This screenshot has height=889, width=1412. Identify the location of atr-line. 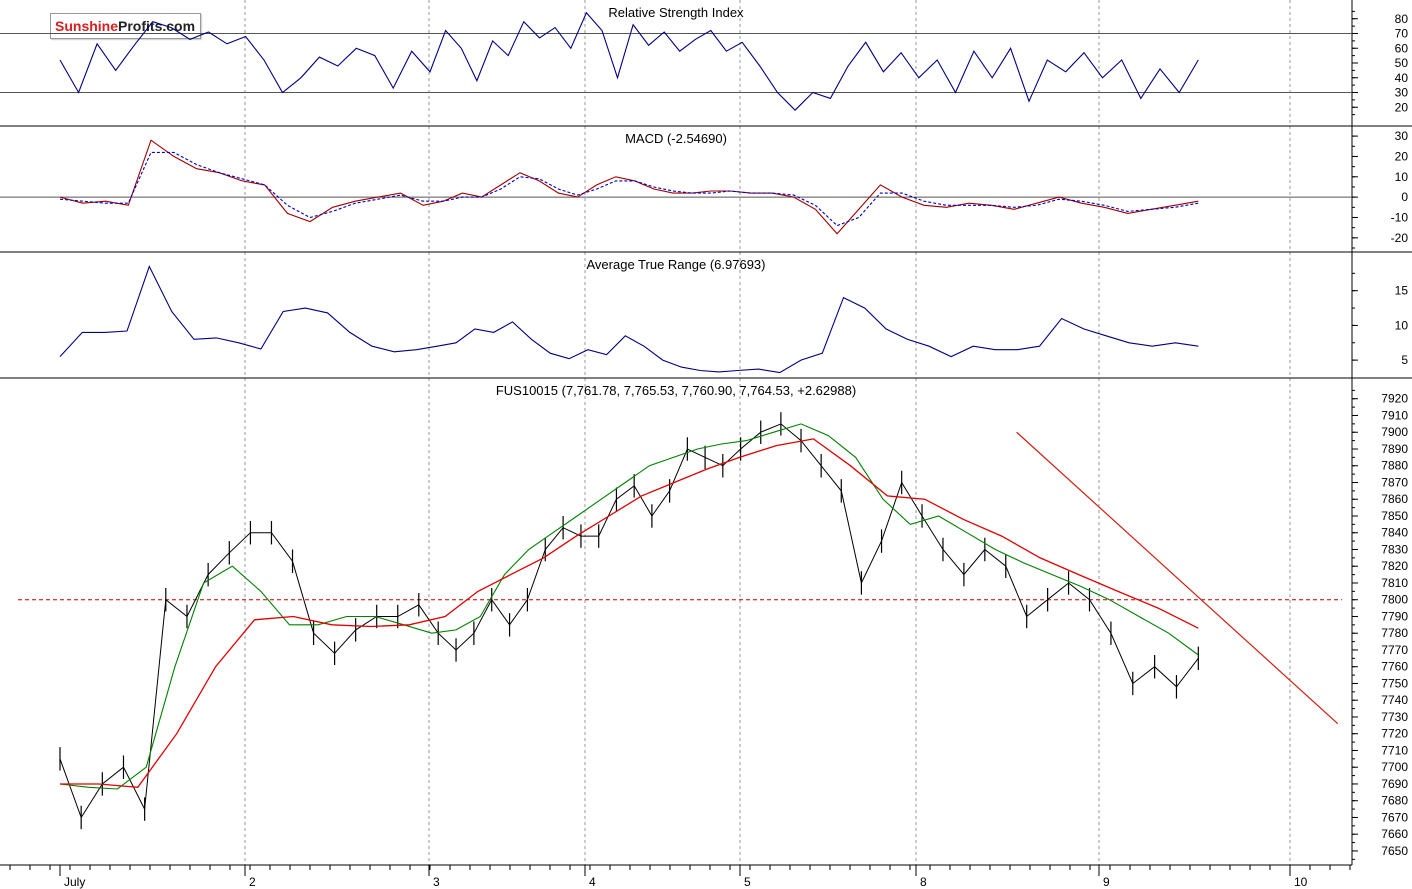
(629, 319).